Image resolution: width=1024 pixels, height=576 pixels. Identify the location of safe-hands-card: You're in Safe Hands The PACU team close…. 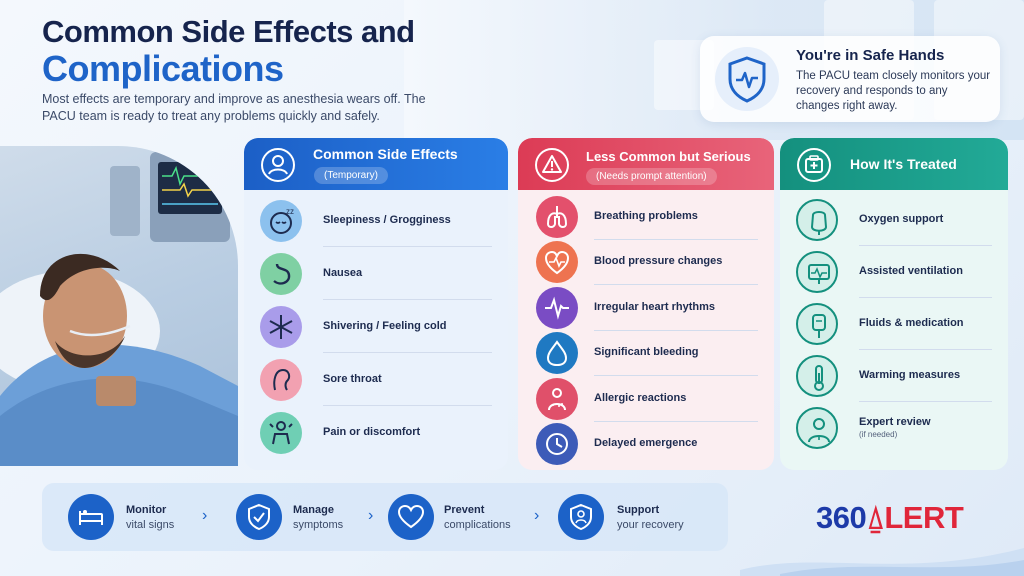
(850, 79).